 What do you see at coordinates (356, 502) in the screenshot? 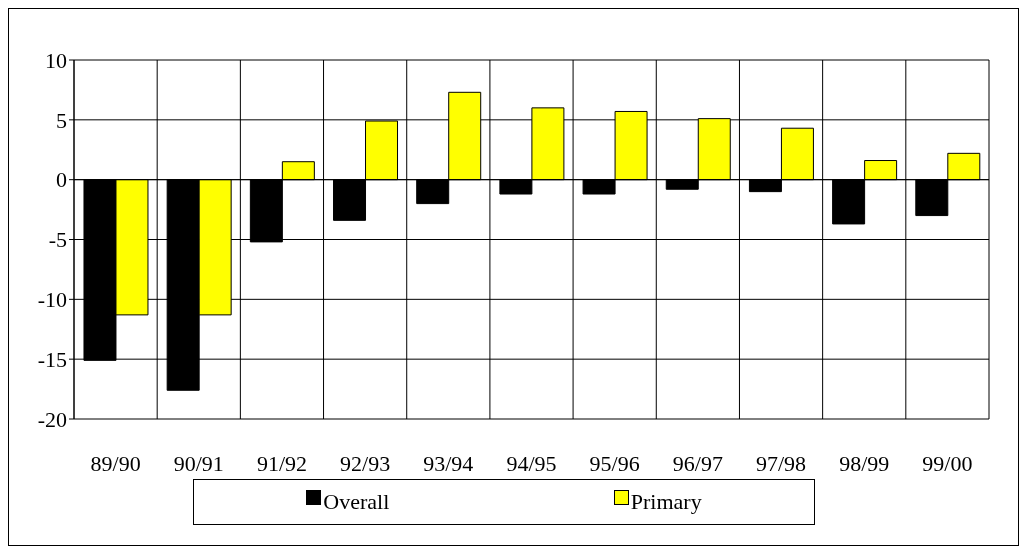
I see `legend-label: Overall` at bounding box center [356, 502].